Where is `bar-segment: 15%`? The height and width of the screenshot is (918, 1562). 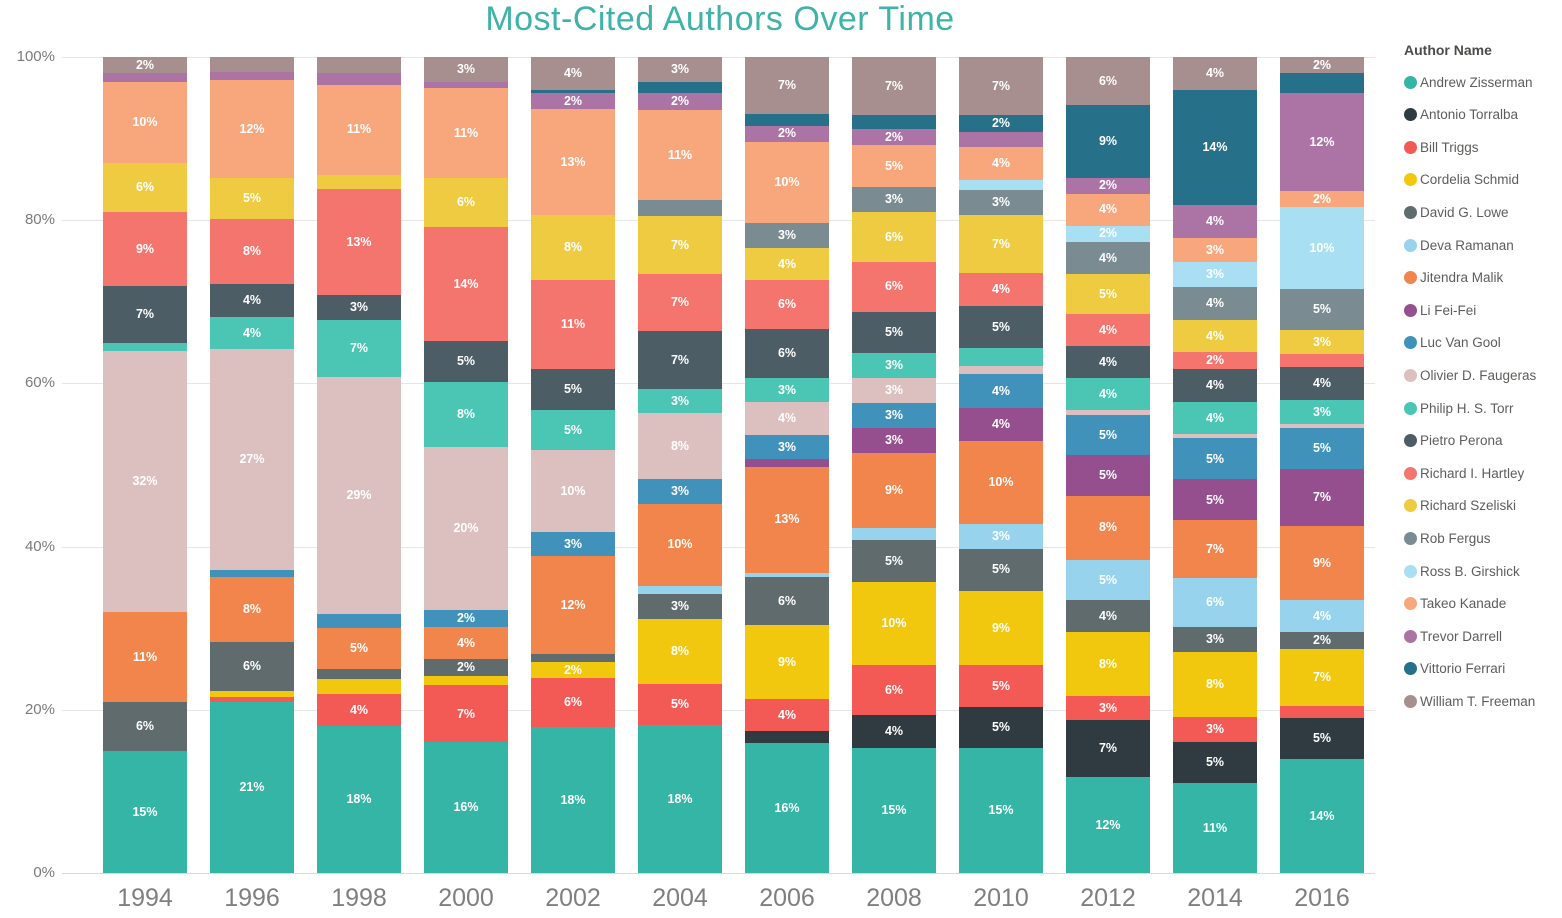
bar-segment: 15% is located at coordinates (894, 810).